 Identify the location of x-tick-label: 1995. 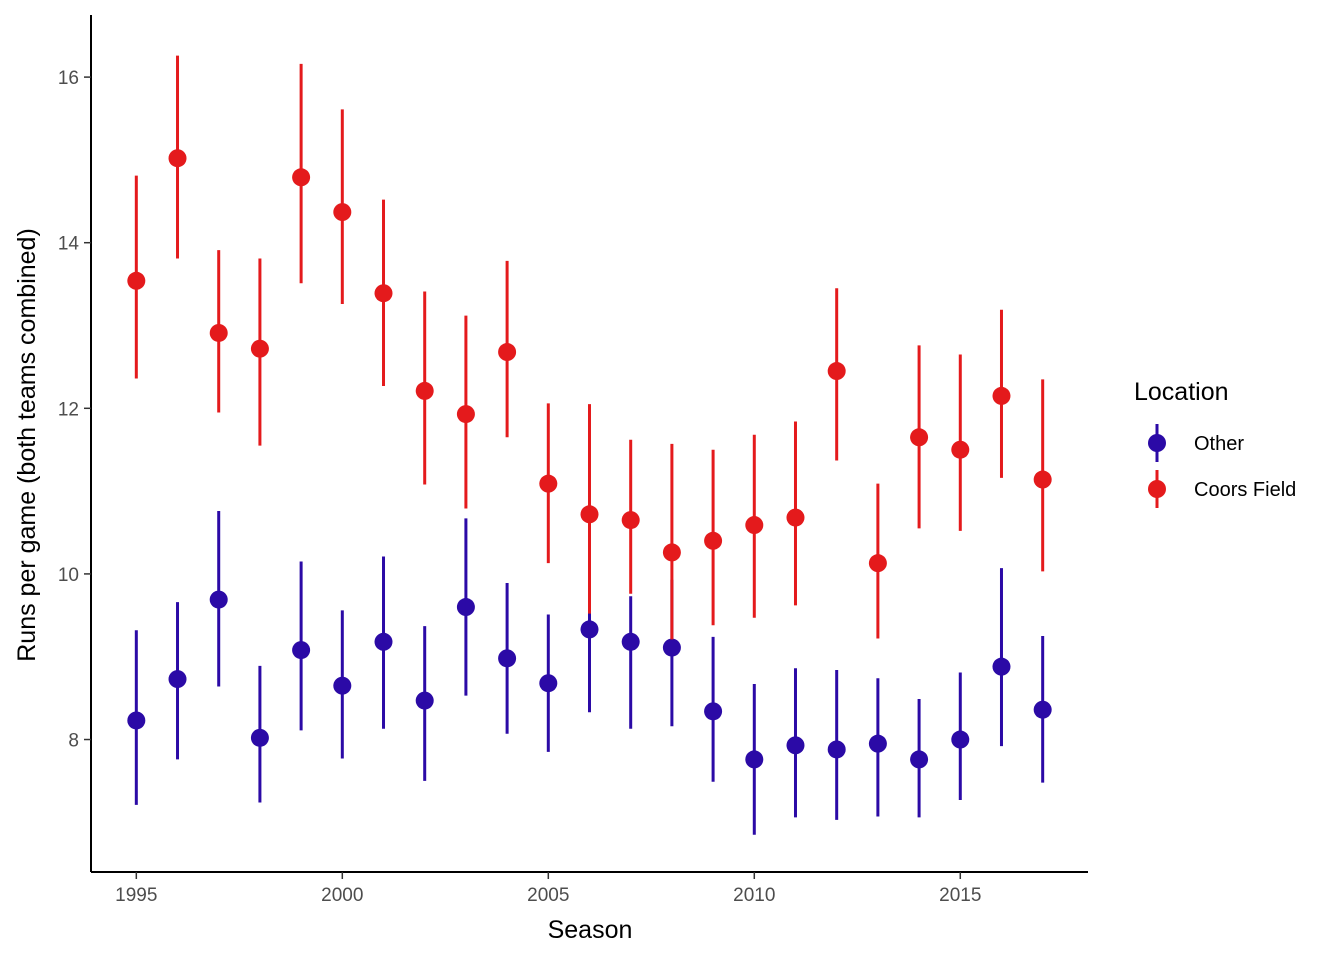
(136, 895).